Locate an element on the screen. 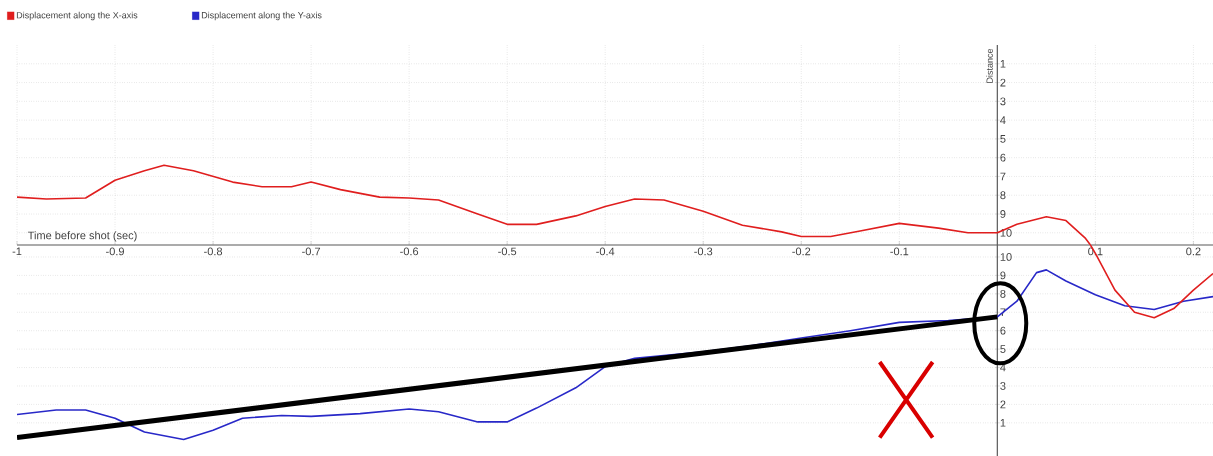 Image resolution: width=1213 pixels, height=456 pixels. legend-label: Displacement along the X-axis is located at coordinates (77, 16).